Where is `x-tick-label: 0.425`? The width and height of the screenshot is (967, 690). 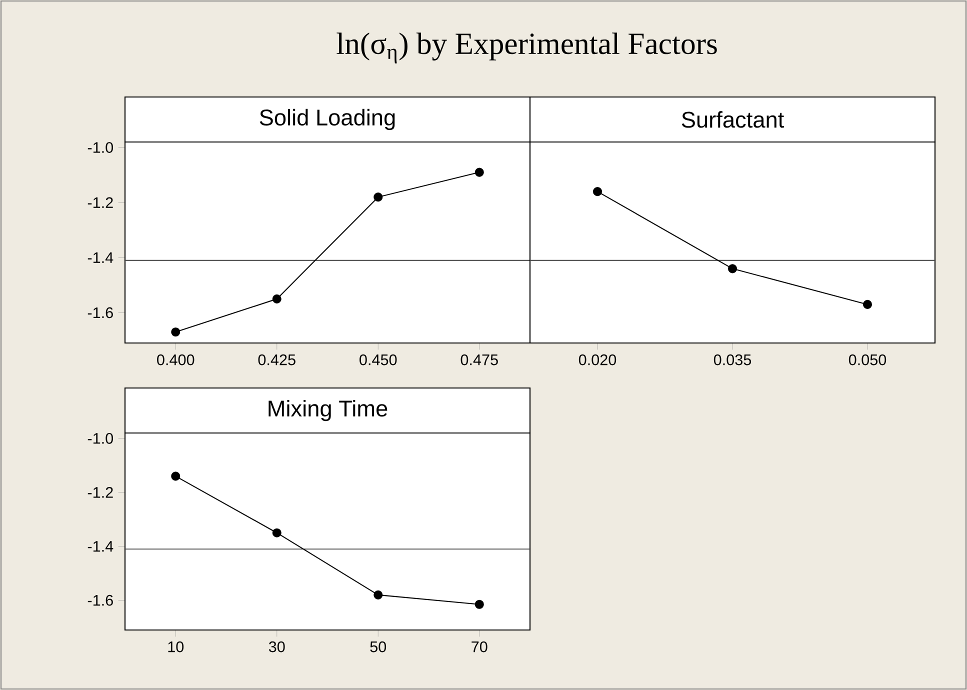
x-tick-label: 0.425 is located at coordinates (277, 360).